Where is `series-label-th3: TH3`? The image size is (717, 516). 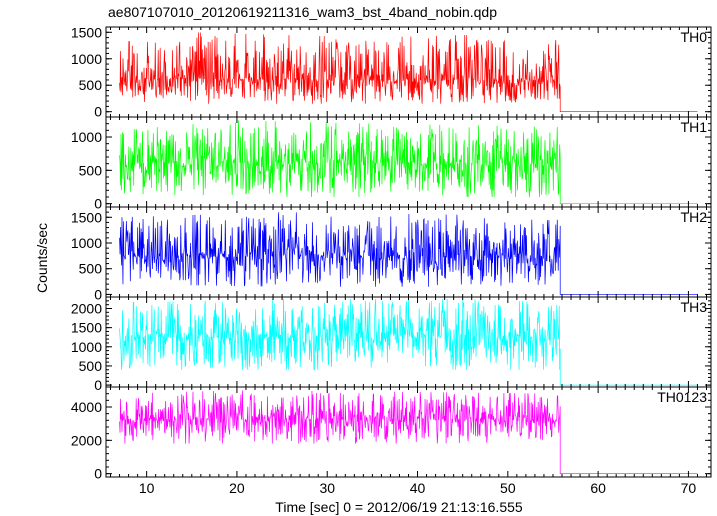 series-label-th3: TH3 is located at coordinates (694, 307).